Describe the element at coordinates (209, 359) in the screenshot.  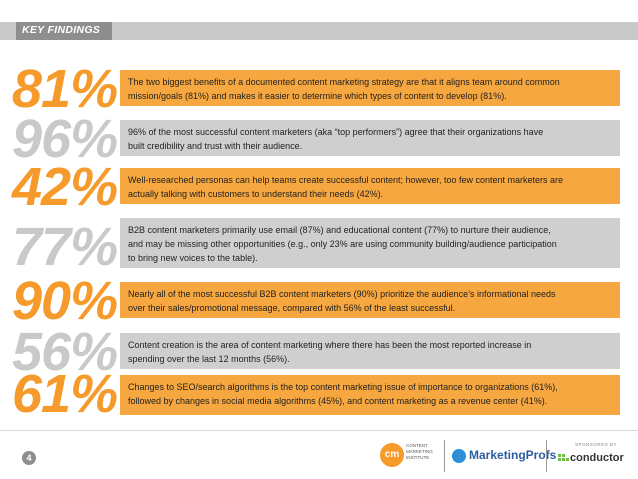
I see `finding-line: spending over the last 12 months (56%).` at that location.